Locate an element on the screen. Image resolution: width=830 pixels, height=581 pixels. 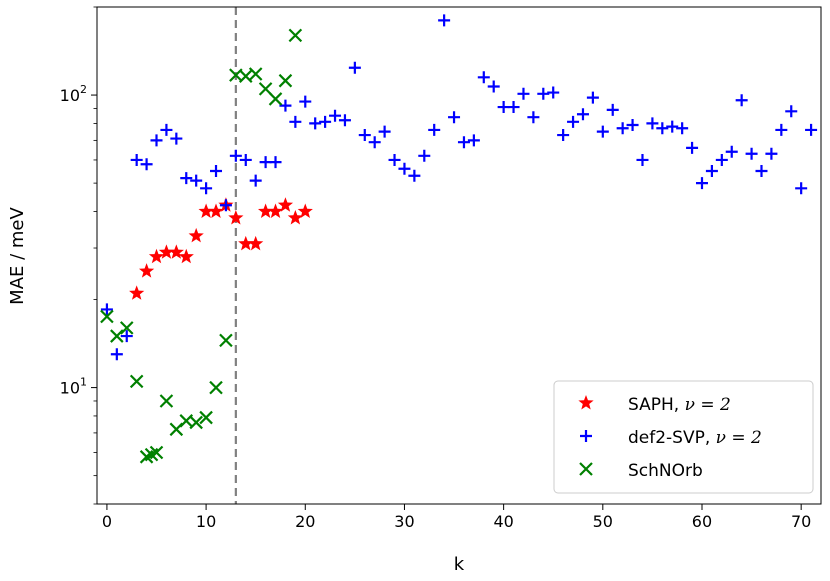
legend-entry: def2-SVP, ν = 2 is located at coordinates (695, 438).